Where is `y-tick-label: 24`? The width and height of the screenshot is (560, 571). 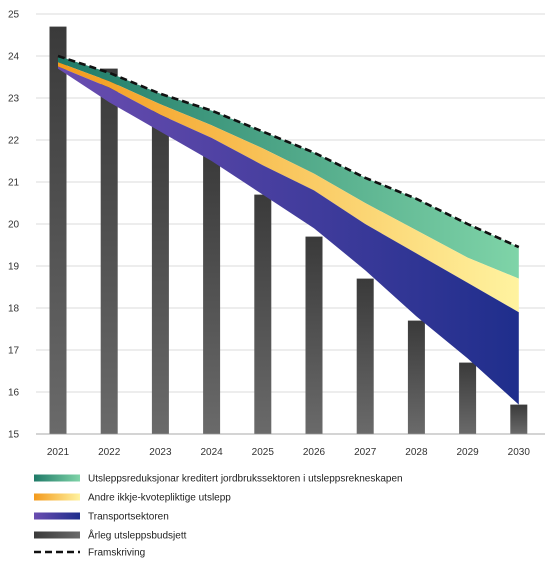 y-tick-label: 24 is located at coordinates (14, 57).